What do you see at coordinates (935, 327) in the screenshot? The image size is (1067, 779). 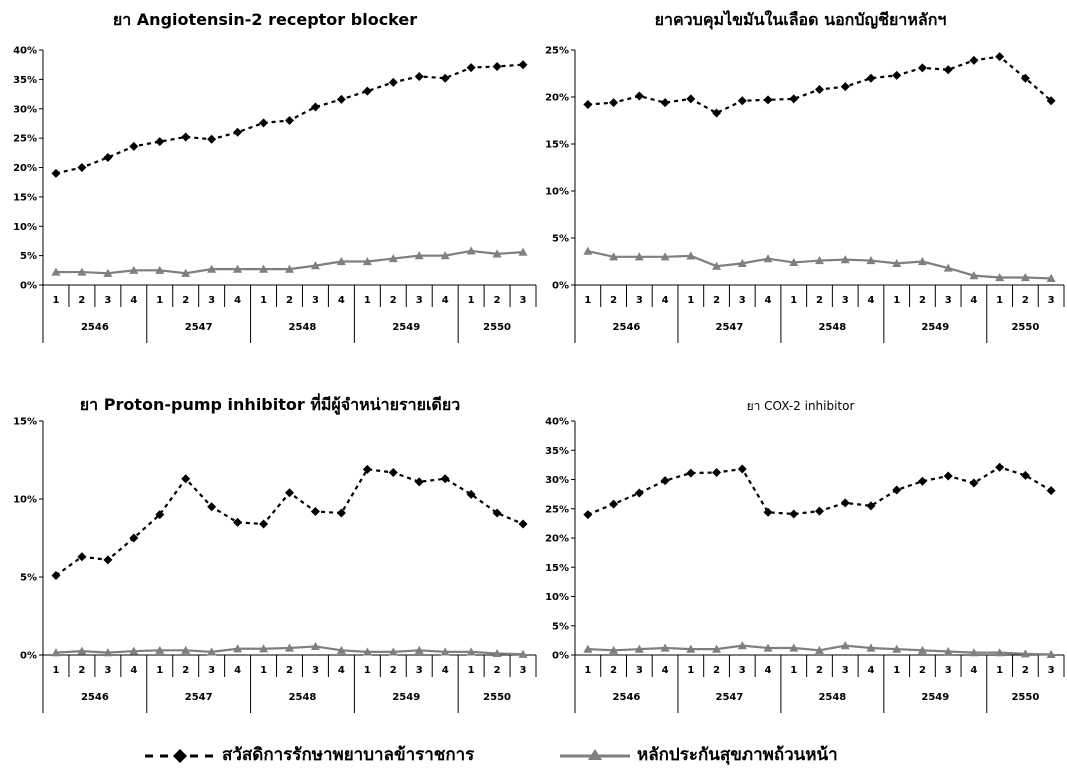 I see `x-group-label: 2549` at bounding box center [935, 327].